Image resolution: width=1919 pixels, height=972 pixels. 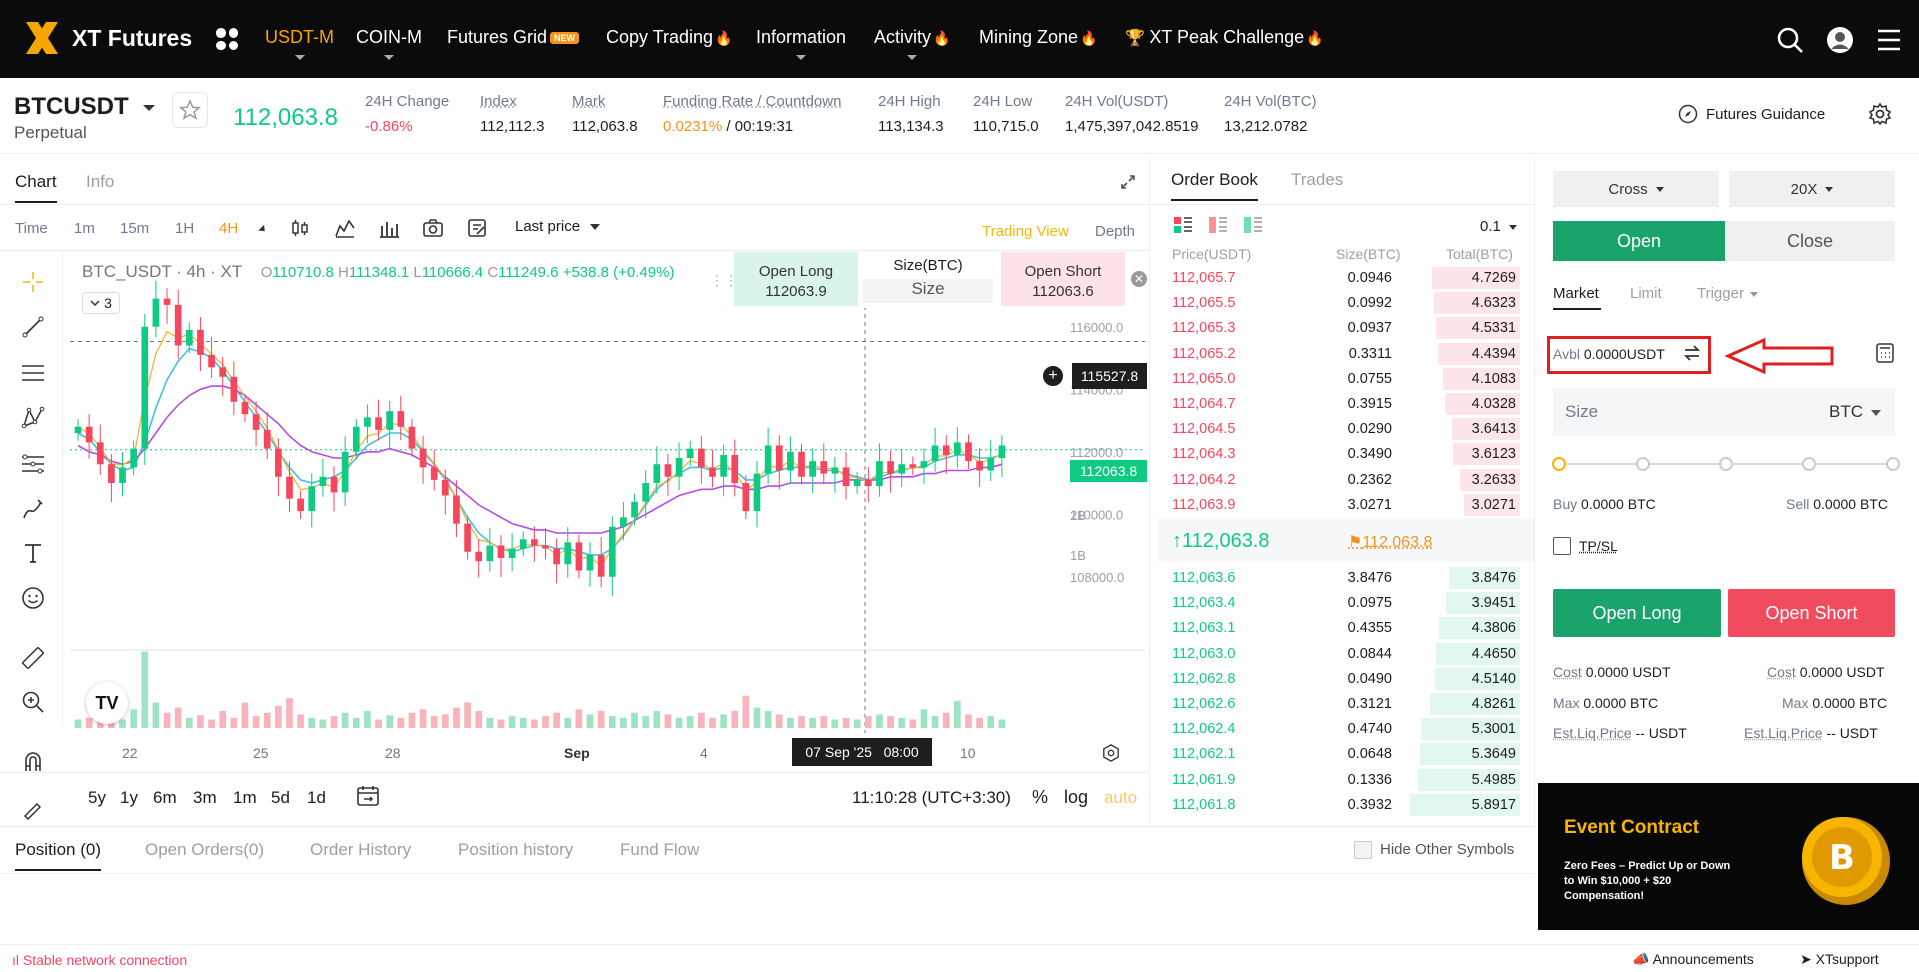 I want to click on nav-item-mining-zone: Mining Zone 🔥, so click(x=1038, y=37).